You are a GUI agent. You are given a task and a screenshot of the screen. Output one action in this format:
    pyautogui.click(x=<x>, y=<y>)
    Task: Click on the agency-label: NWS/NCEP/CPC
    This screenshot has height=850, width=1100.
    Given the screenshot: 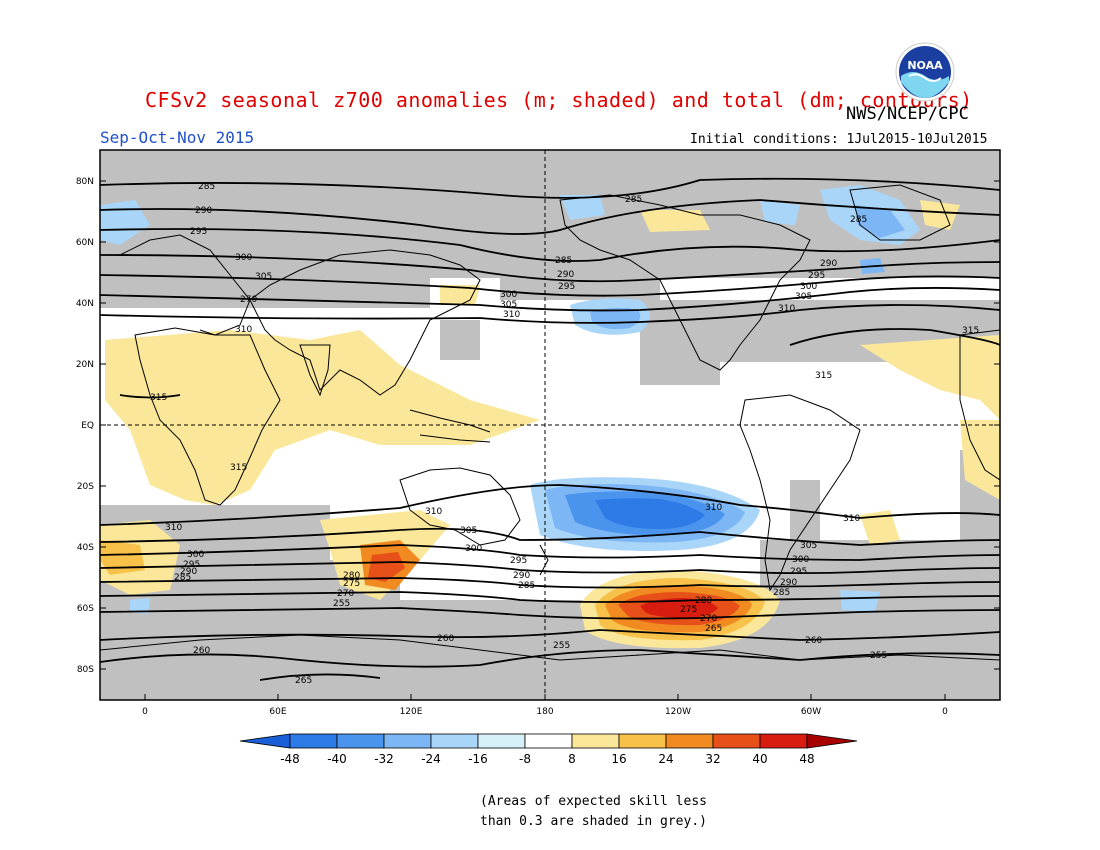 What is the action you would take?
    pyautogui.click(x=907, y=114)
    